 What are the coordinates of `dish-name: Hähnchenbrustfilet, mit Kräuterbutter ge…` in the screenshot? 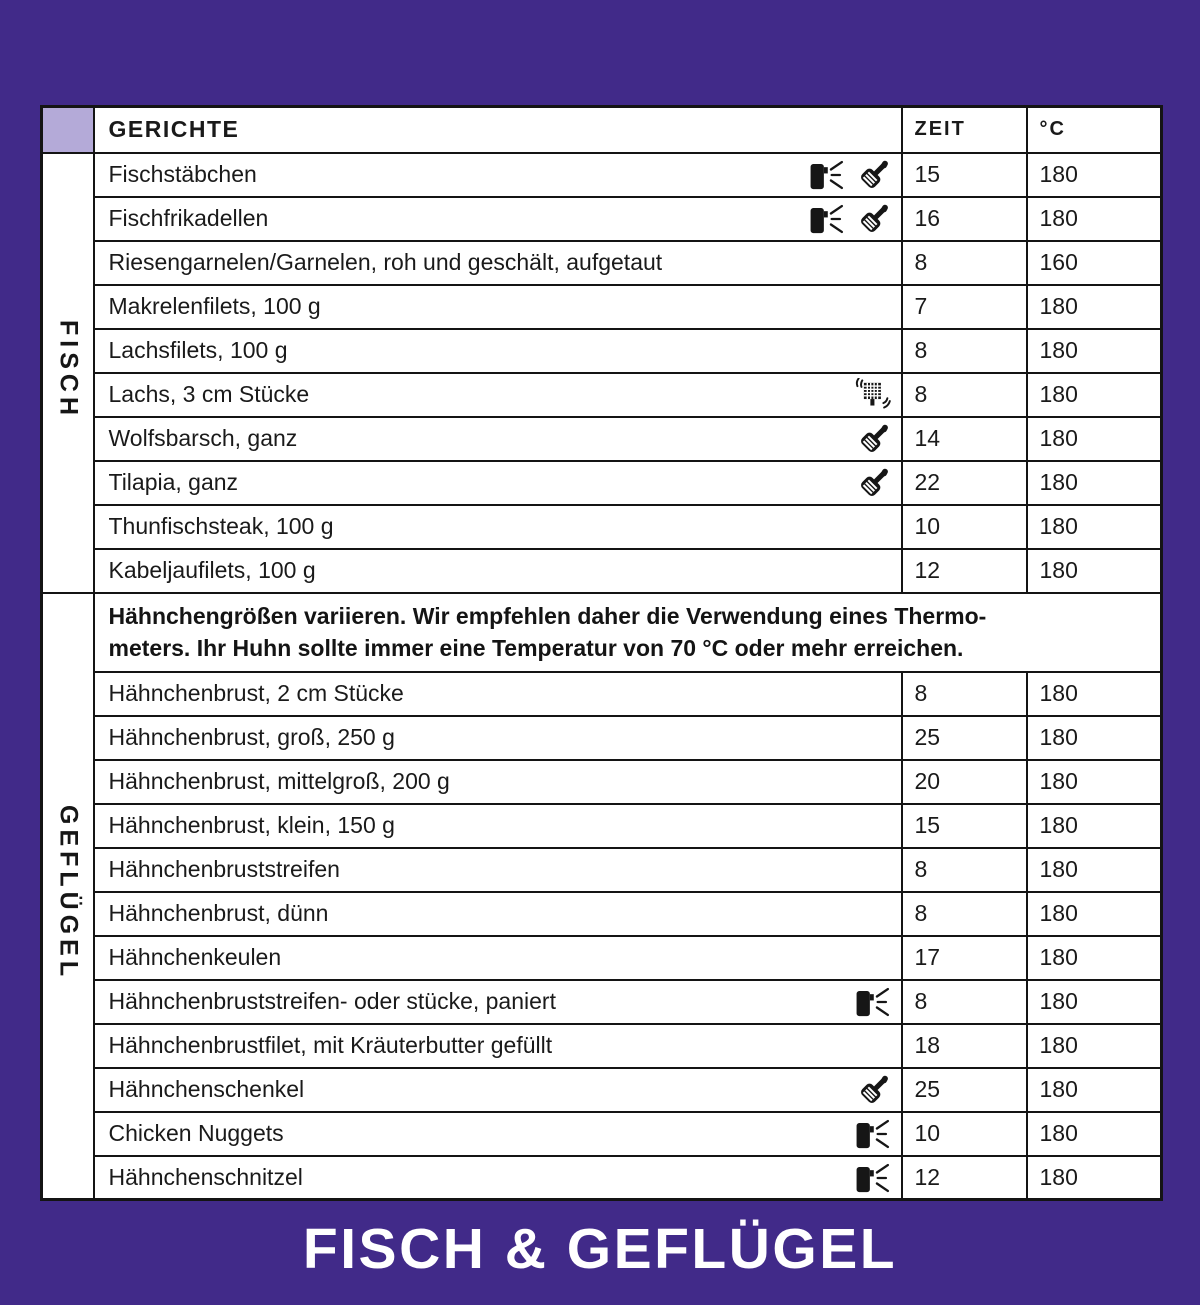 It's located at (330, 1045).